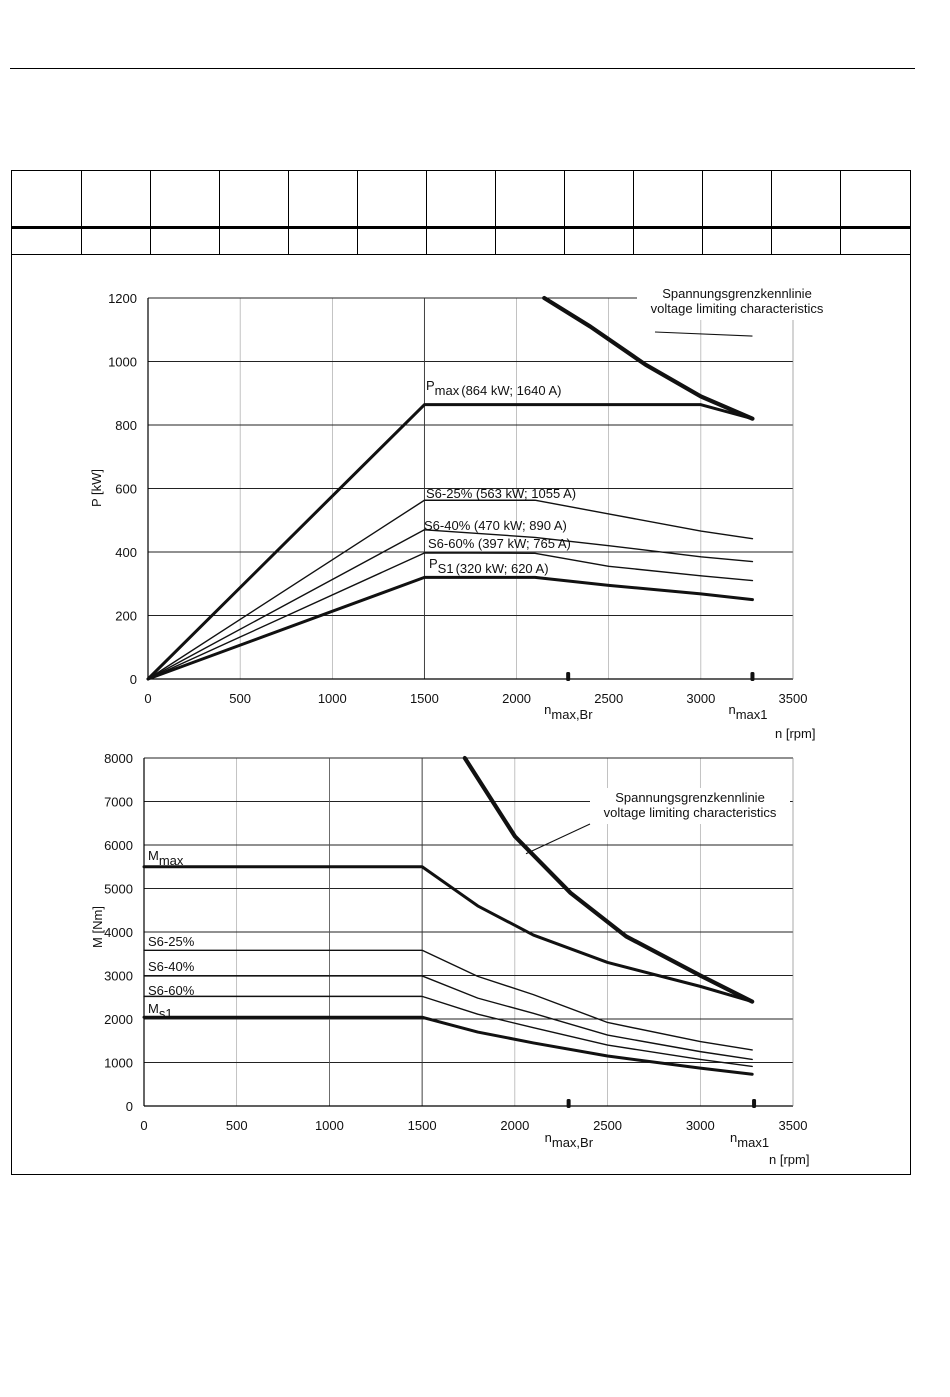 The image size is (950, 1397). I want to click on series-label: PS1 (320 kW; 620 A), so click(489, 566).